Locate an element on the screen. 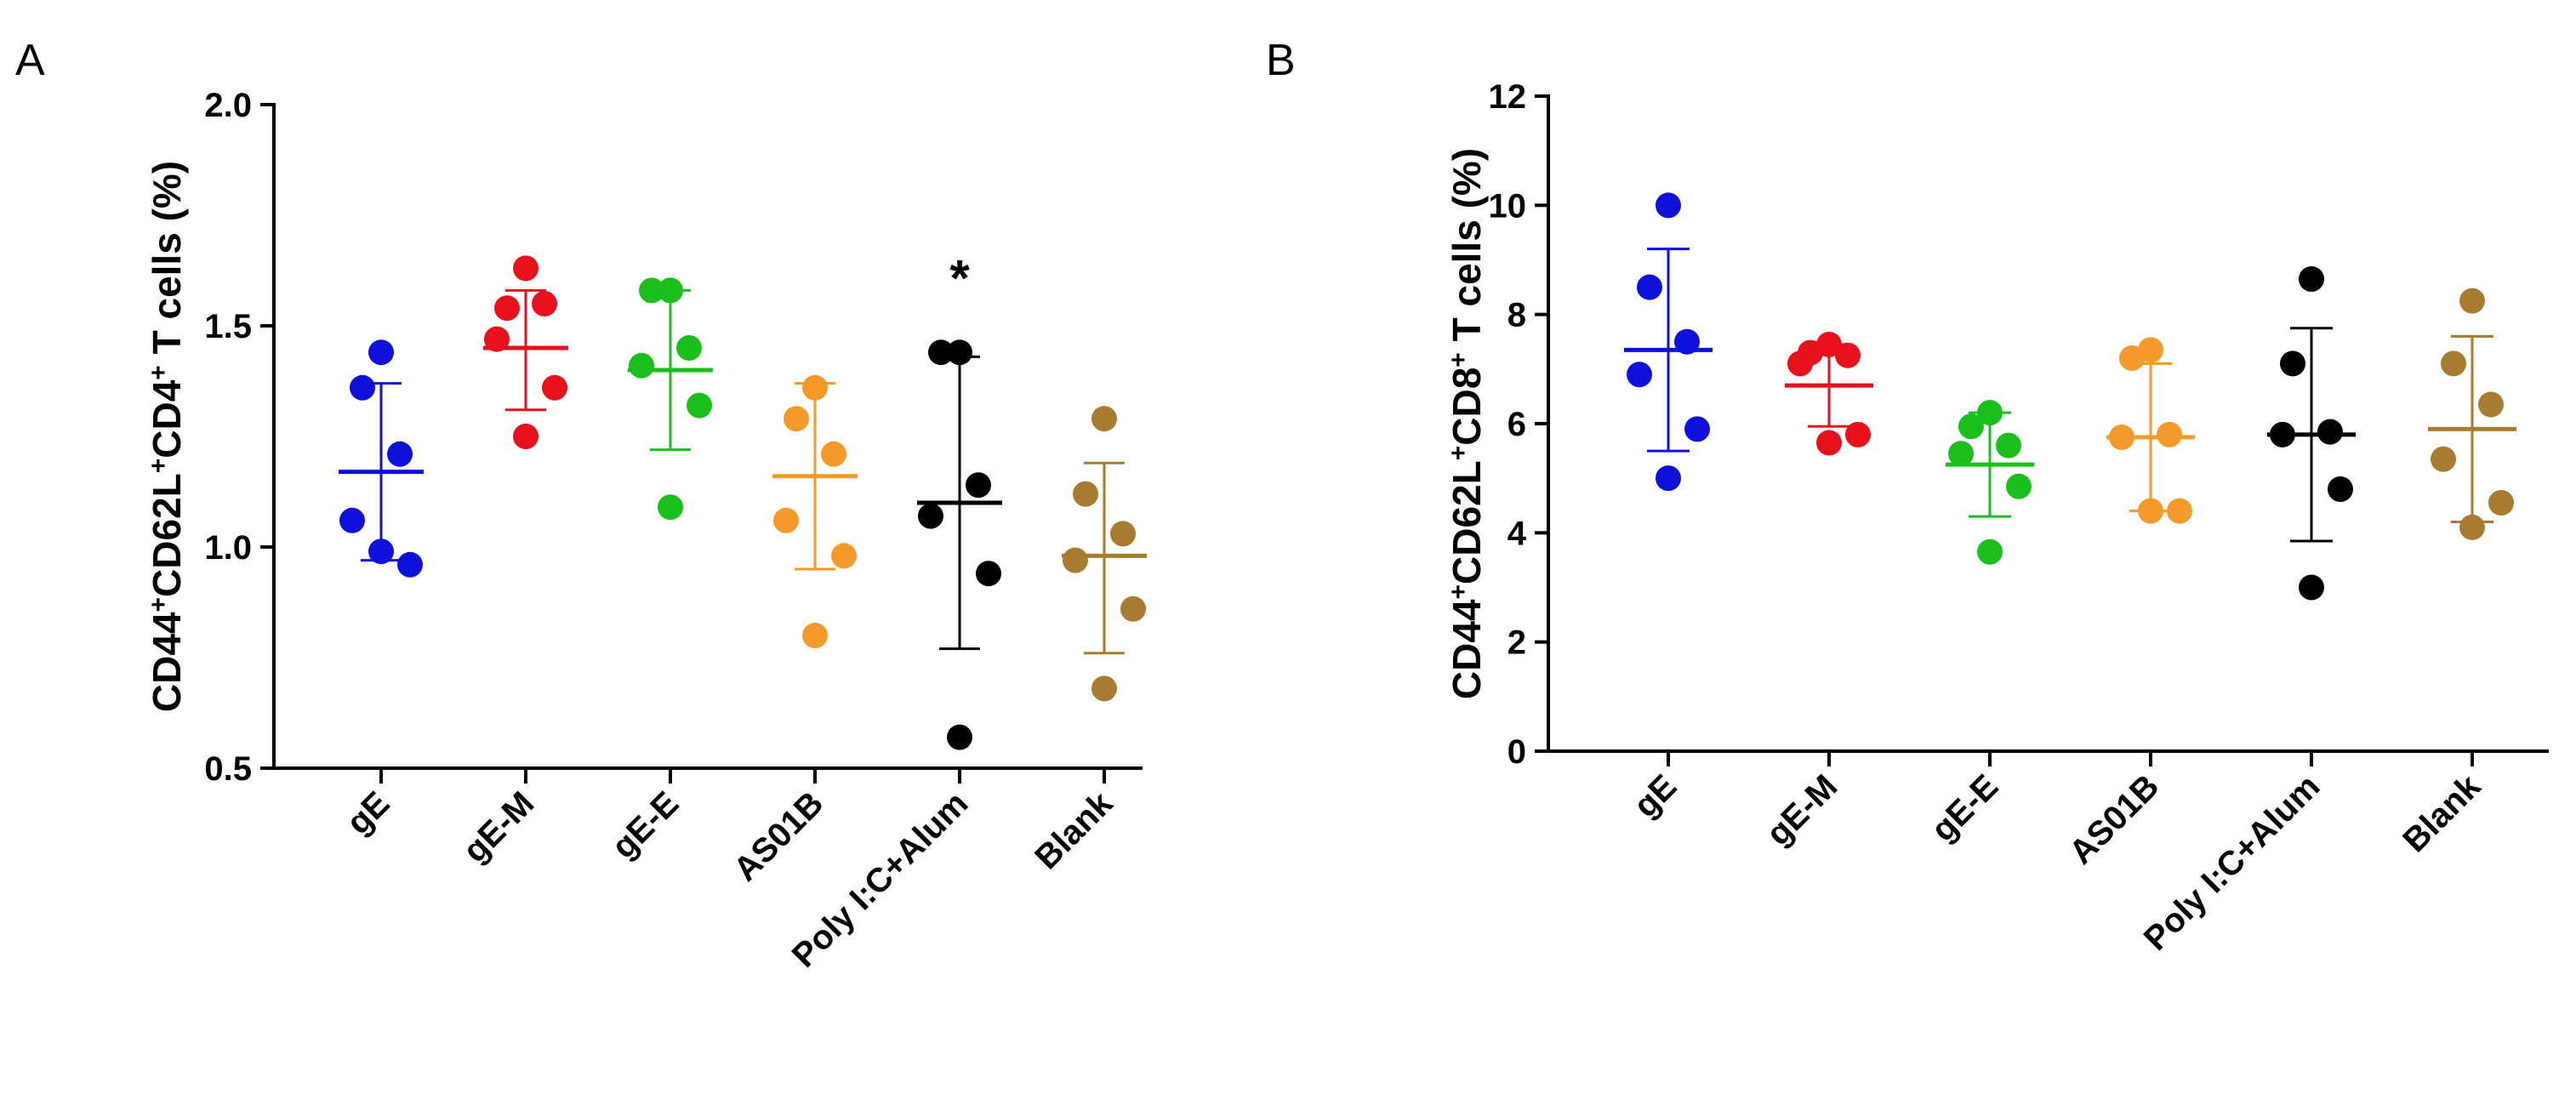  panel-label-b: B is located at coordinates (1281, 61).